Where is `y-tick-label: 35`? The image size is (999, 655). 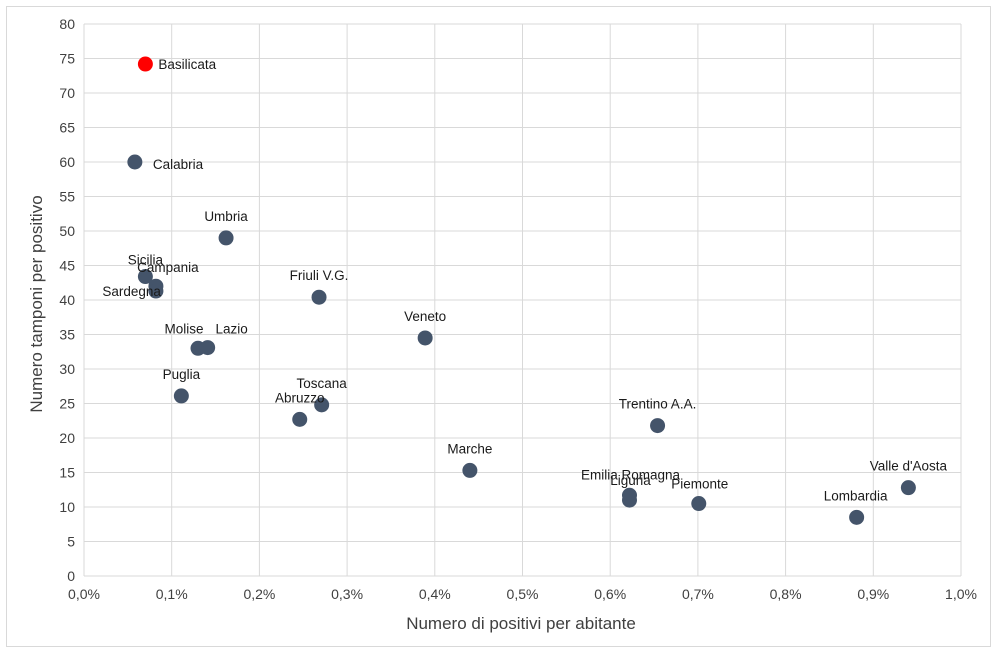 y-tick-label: 35 is located at coordinates (67, 335).